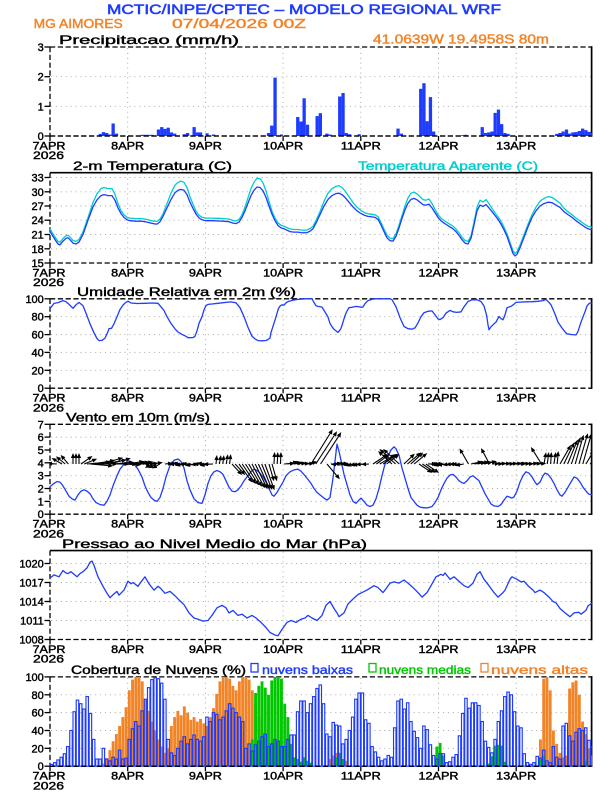 Image resolution: width=612 pixels, height=792 pixels. What do you see at coordinates (461, 40) in the screenshot?
I see `svg-text: 41.0639W 19.4958S 80m` at bounding box center [461, 40].